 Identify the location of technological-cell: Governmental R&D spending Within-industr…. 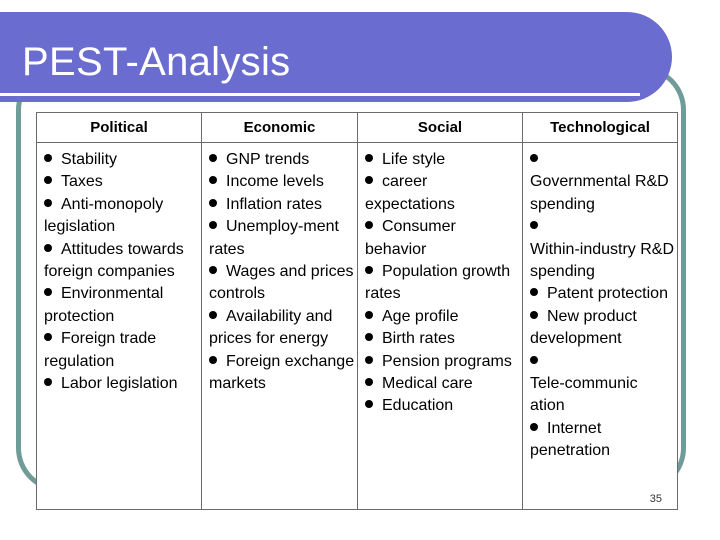
(600, 326).